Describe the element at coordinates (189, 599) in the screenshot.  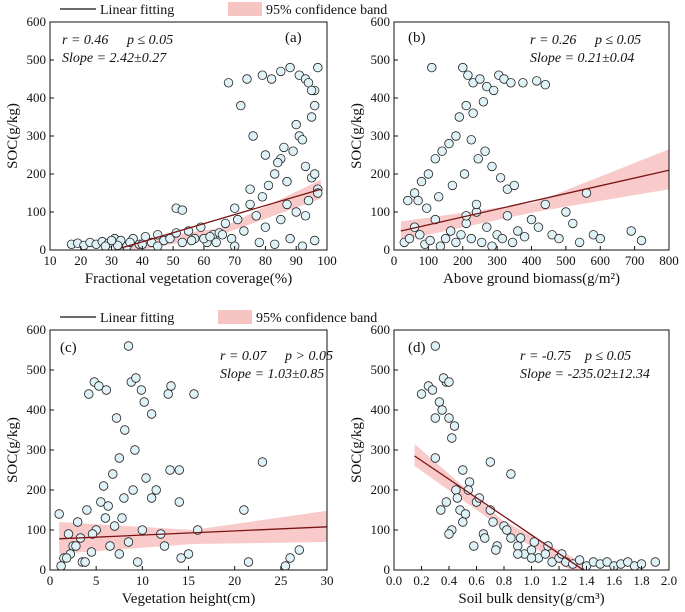
I see `x-axis-title: Vegetation height(cm)` at that location.